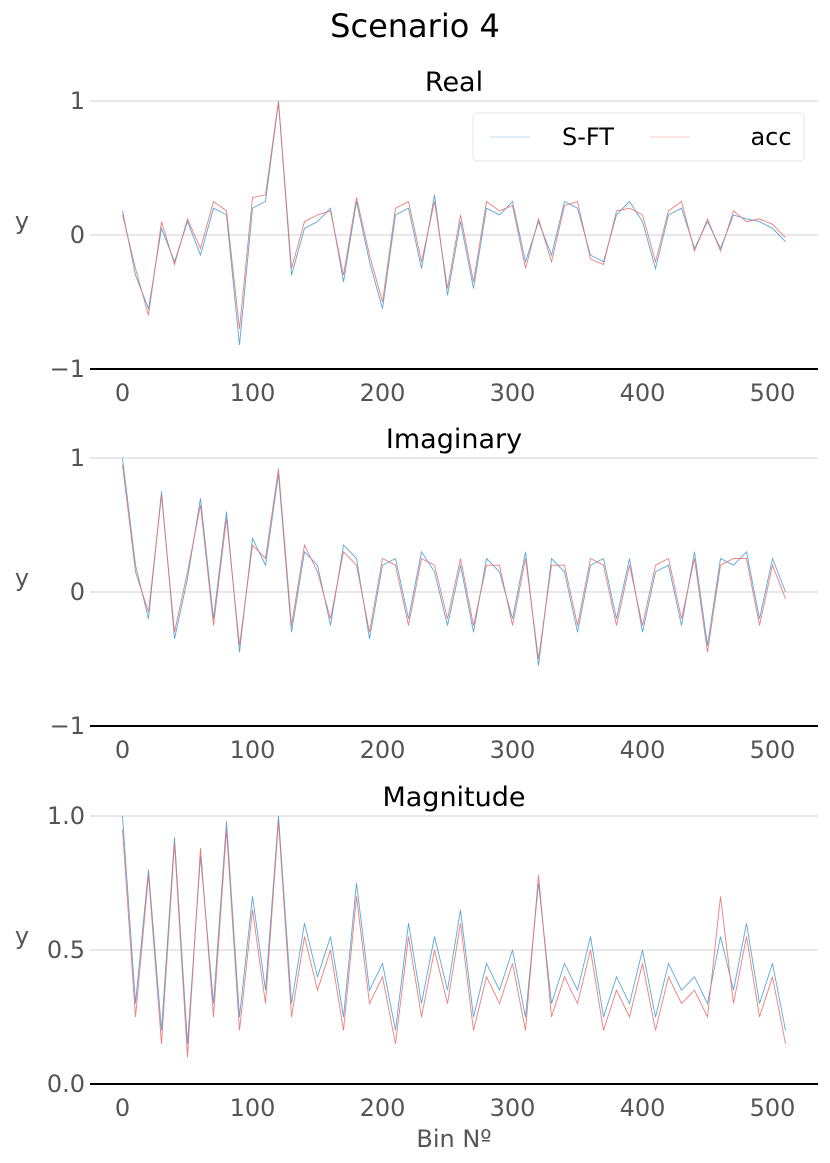  I want to click on panel-title: Imaginary, so click(454, 439).